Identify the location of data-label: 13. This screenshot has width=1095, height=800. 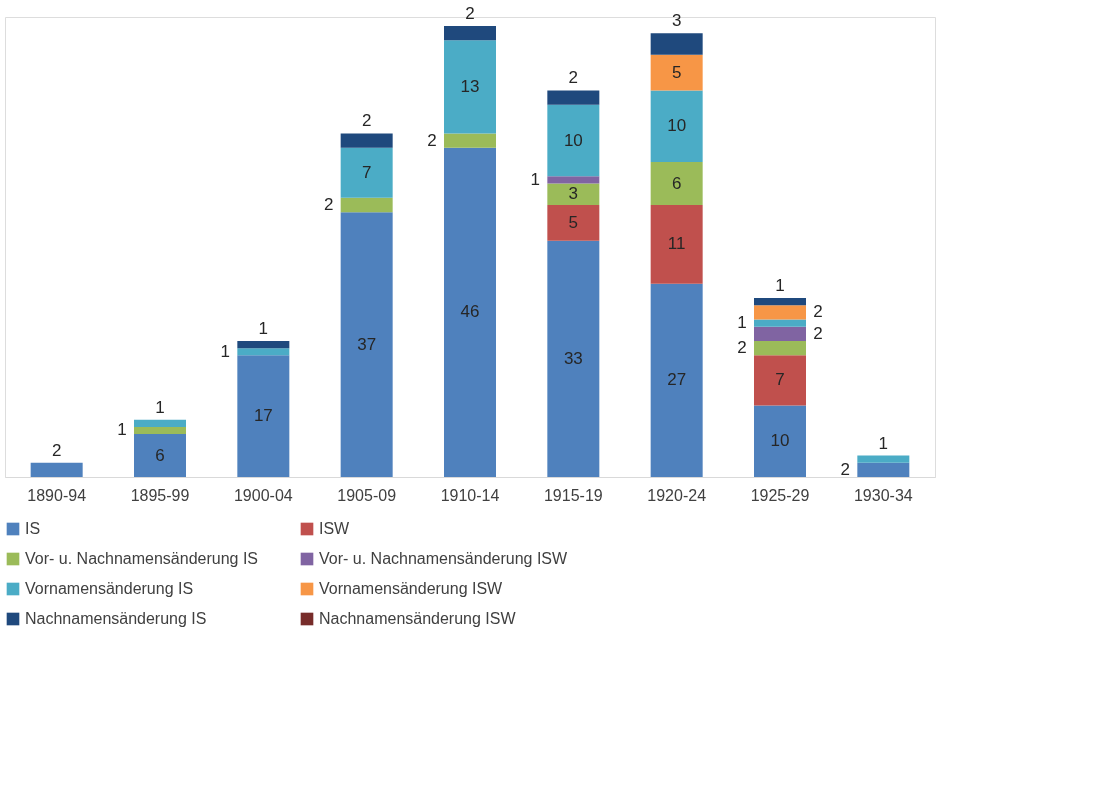
(470, 86).